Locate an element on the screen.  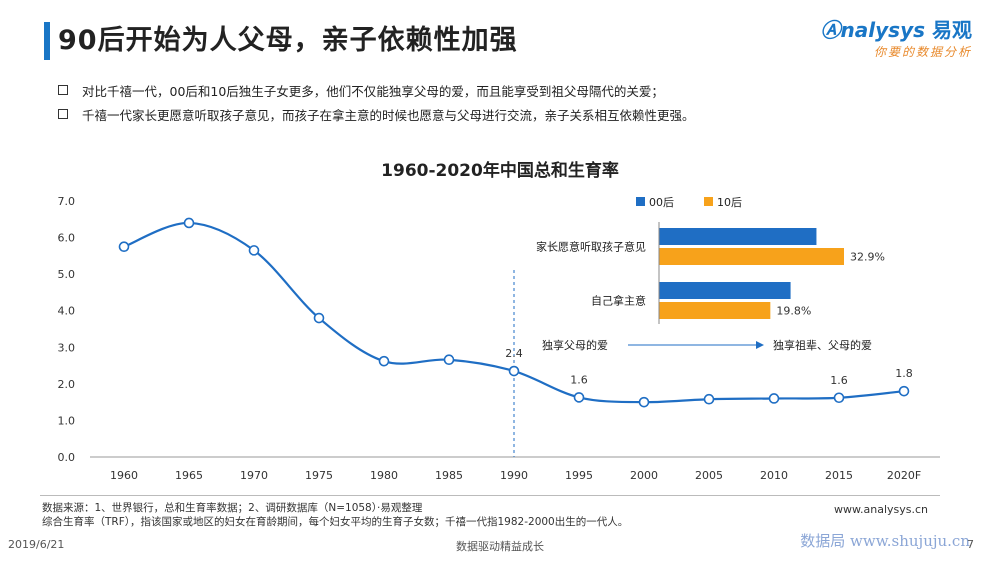
annotation-arrow: 独享父母的爱 独享祖辈、父母的爱 is located at coordinates (707, 345).